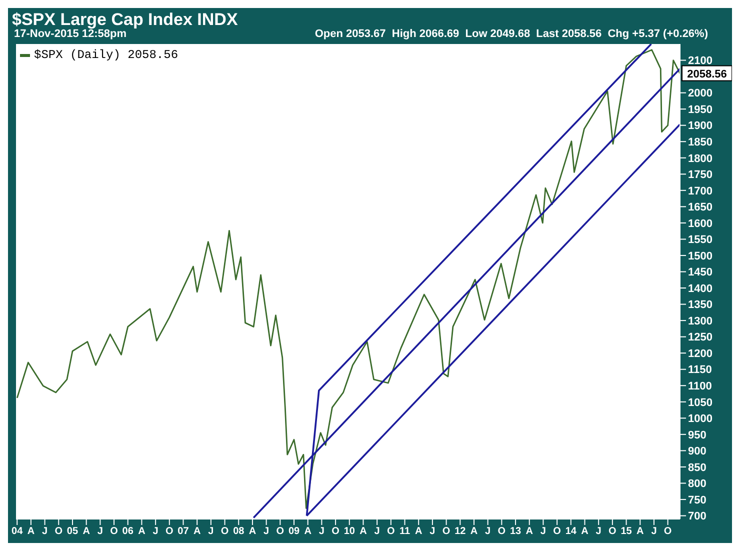 This screenshot has height=551, width=740. What do you see at coordinates (700, 370) in the screenshot?
I see `y-tick-label: 1150` at bounding box center [700, 370].